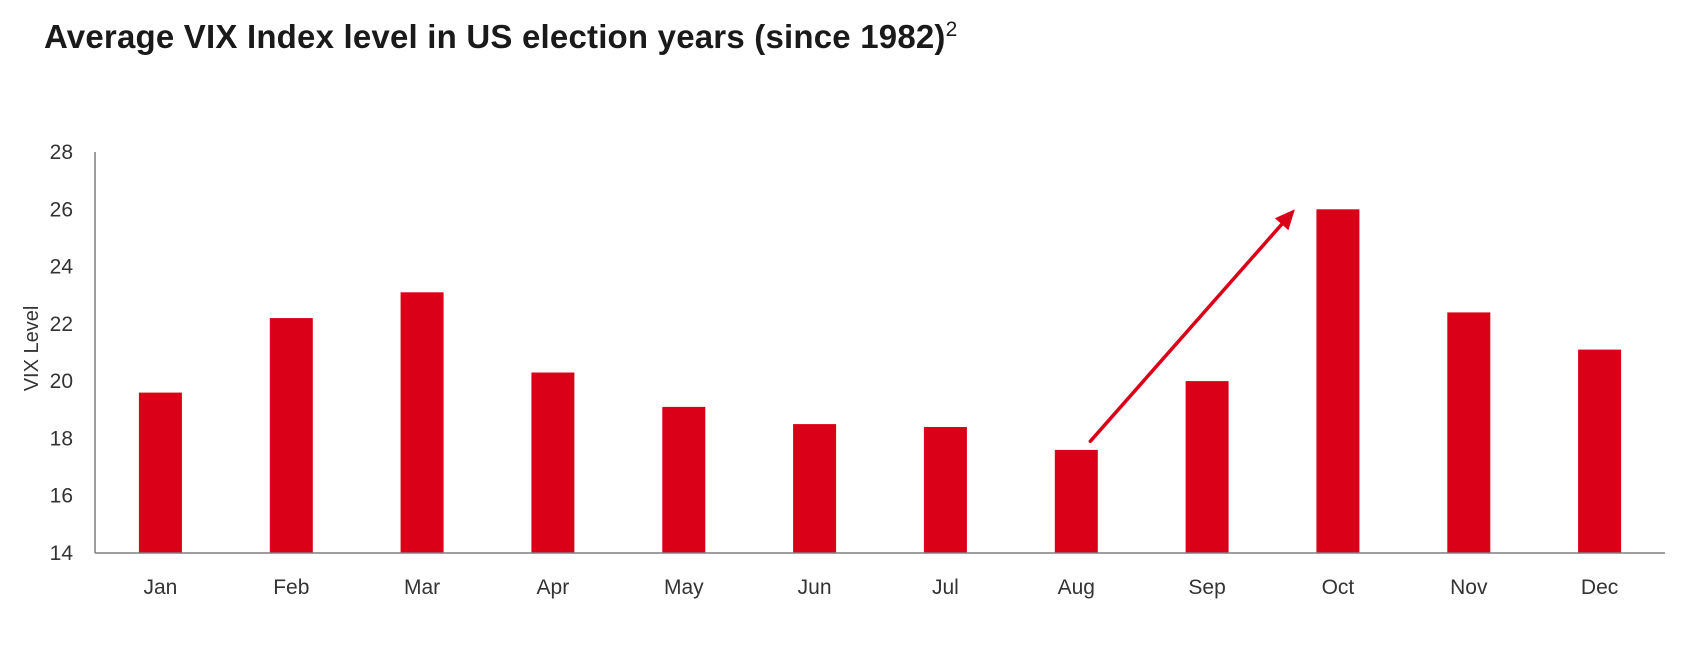 The image size is (1708, 646). Describe the element at coordinates (291, 587) in the screenshot. I see `x-tick-label: Feb` at that location.